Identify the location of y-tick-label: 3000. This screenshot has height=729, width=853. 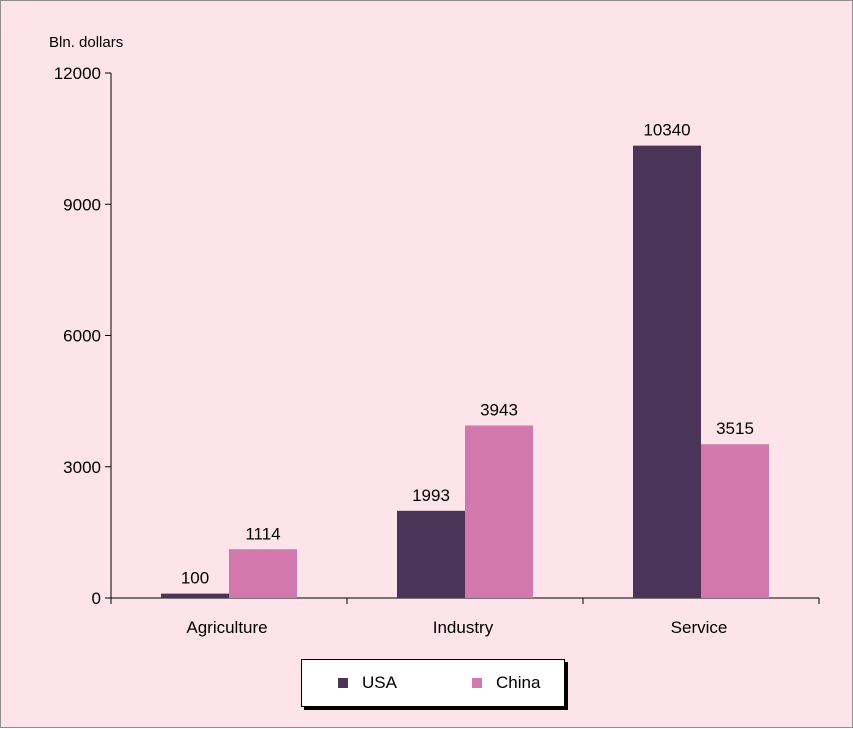
(82, 467).